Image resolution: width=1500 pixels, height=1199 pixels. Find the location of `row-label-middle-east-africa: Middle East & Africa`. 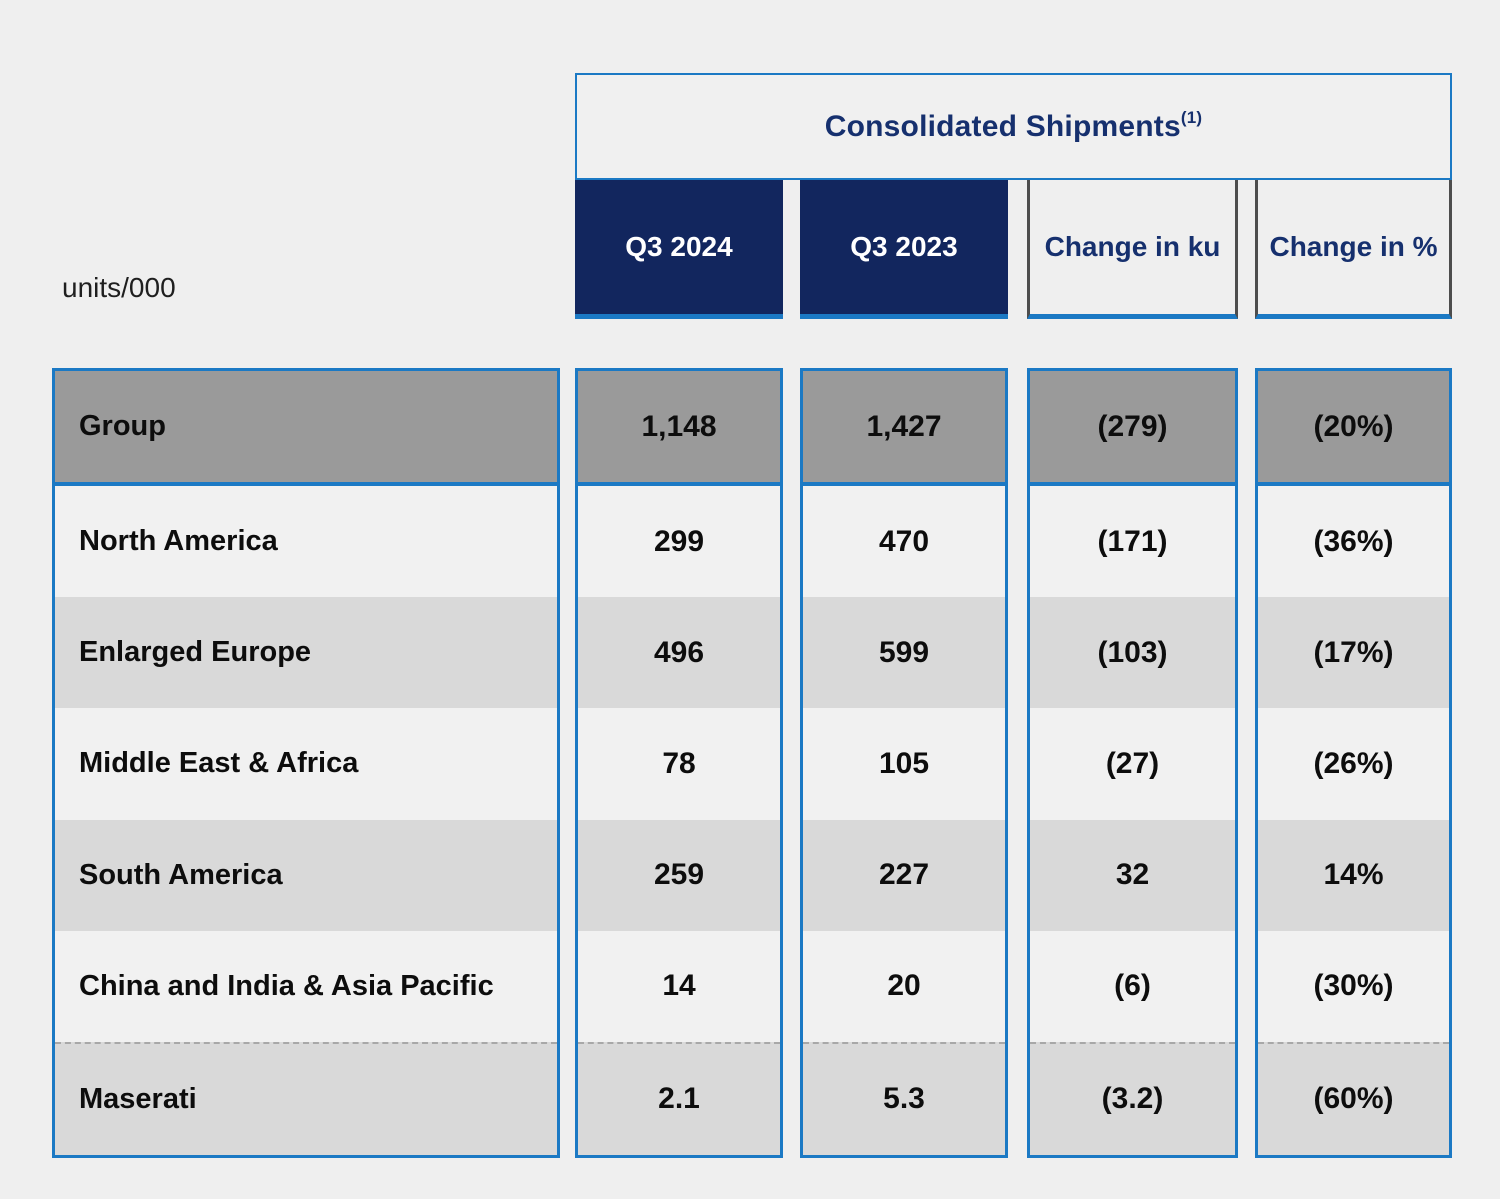

row-label-middle-east-africa: Middle East & Africa is located at coordinates (306, 764).